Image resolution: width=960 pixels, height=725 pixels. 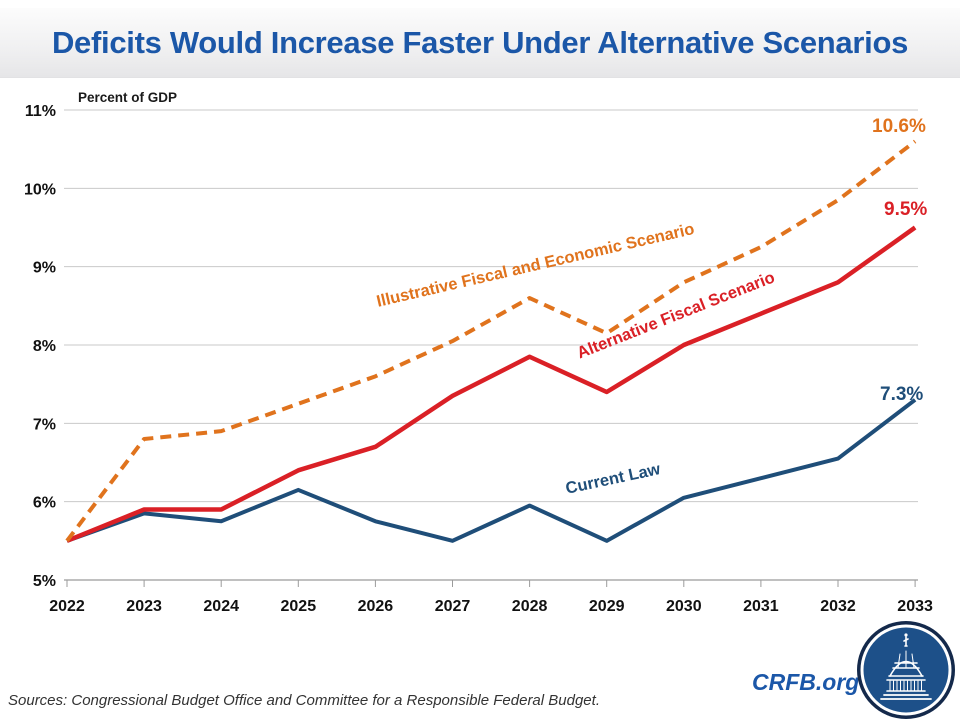 What do you see at coordinates (44, 424) in the screenshot?
I see `y-axis-tick-label: 7%` at bounding box center [44, 424].